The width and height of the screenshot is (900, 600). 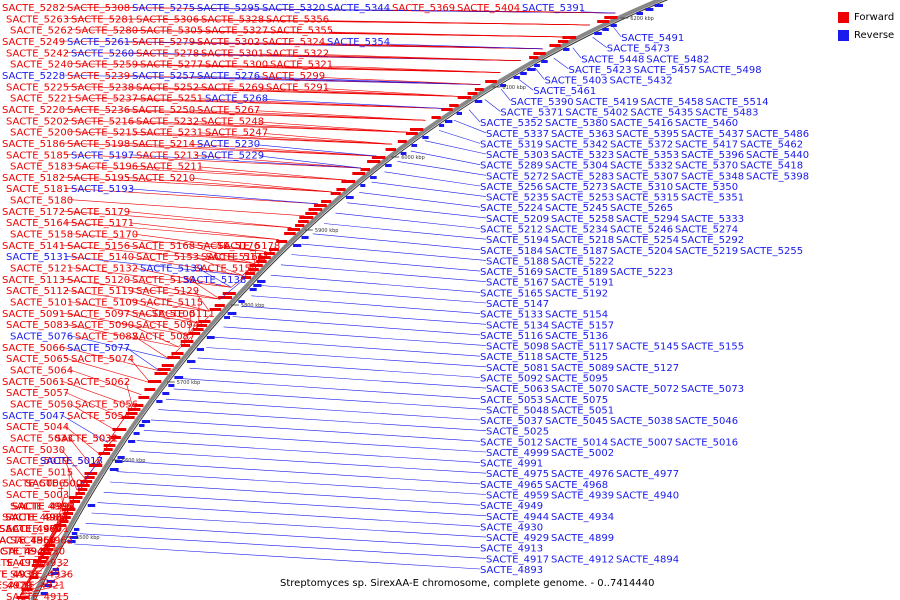 I want to click on gene-label: SACTE_5514, so click(x=737, y=102).